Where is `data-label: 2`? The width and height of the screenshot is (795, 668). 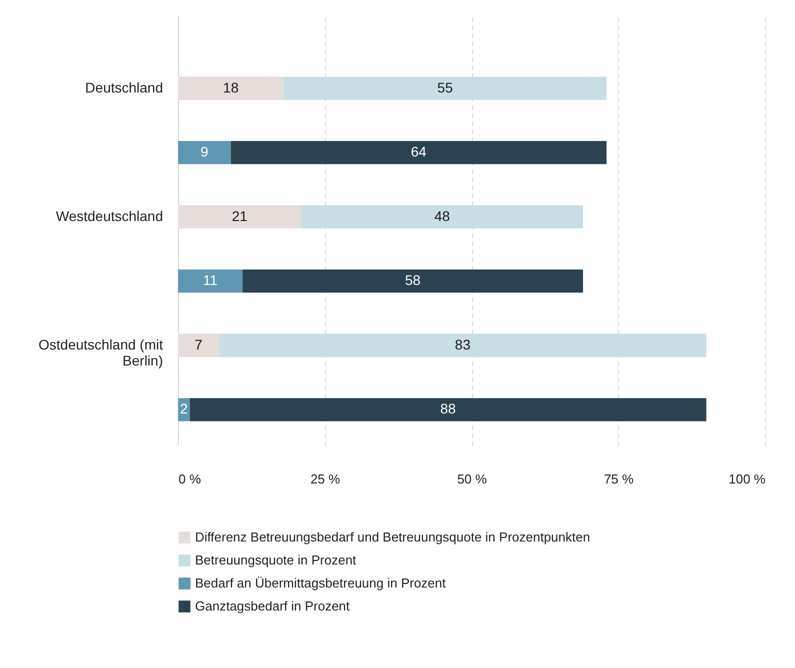 data-label: 2 is located at coordinates (184, 408).